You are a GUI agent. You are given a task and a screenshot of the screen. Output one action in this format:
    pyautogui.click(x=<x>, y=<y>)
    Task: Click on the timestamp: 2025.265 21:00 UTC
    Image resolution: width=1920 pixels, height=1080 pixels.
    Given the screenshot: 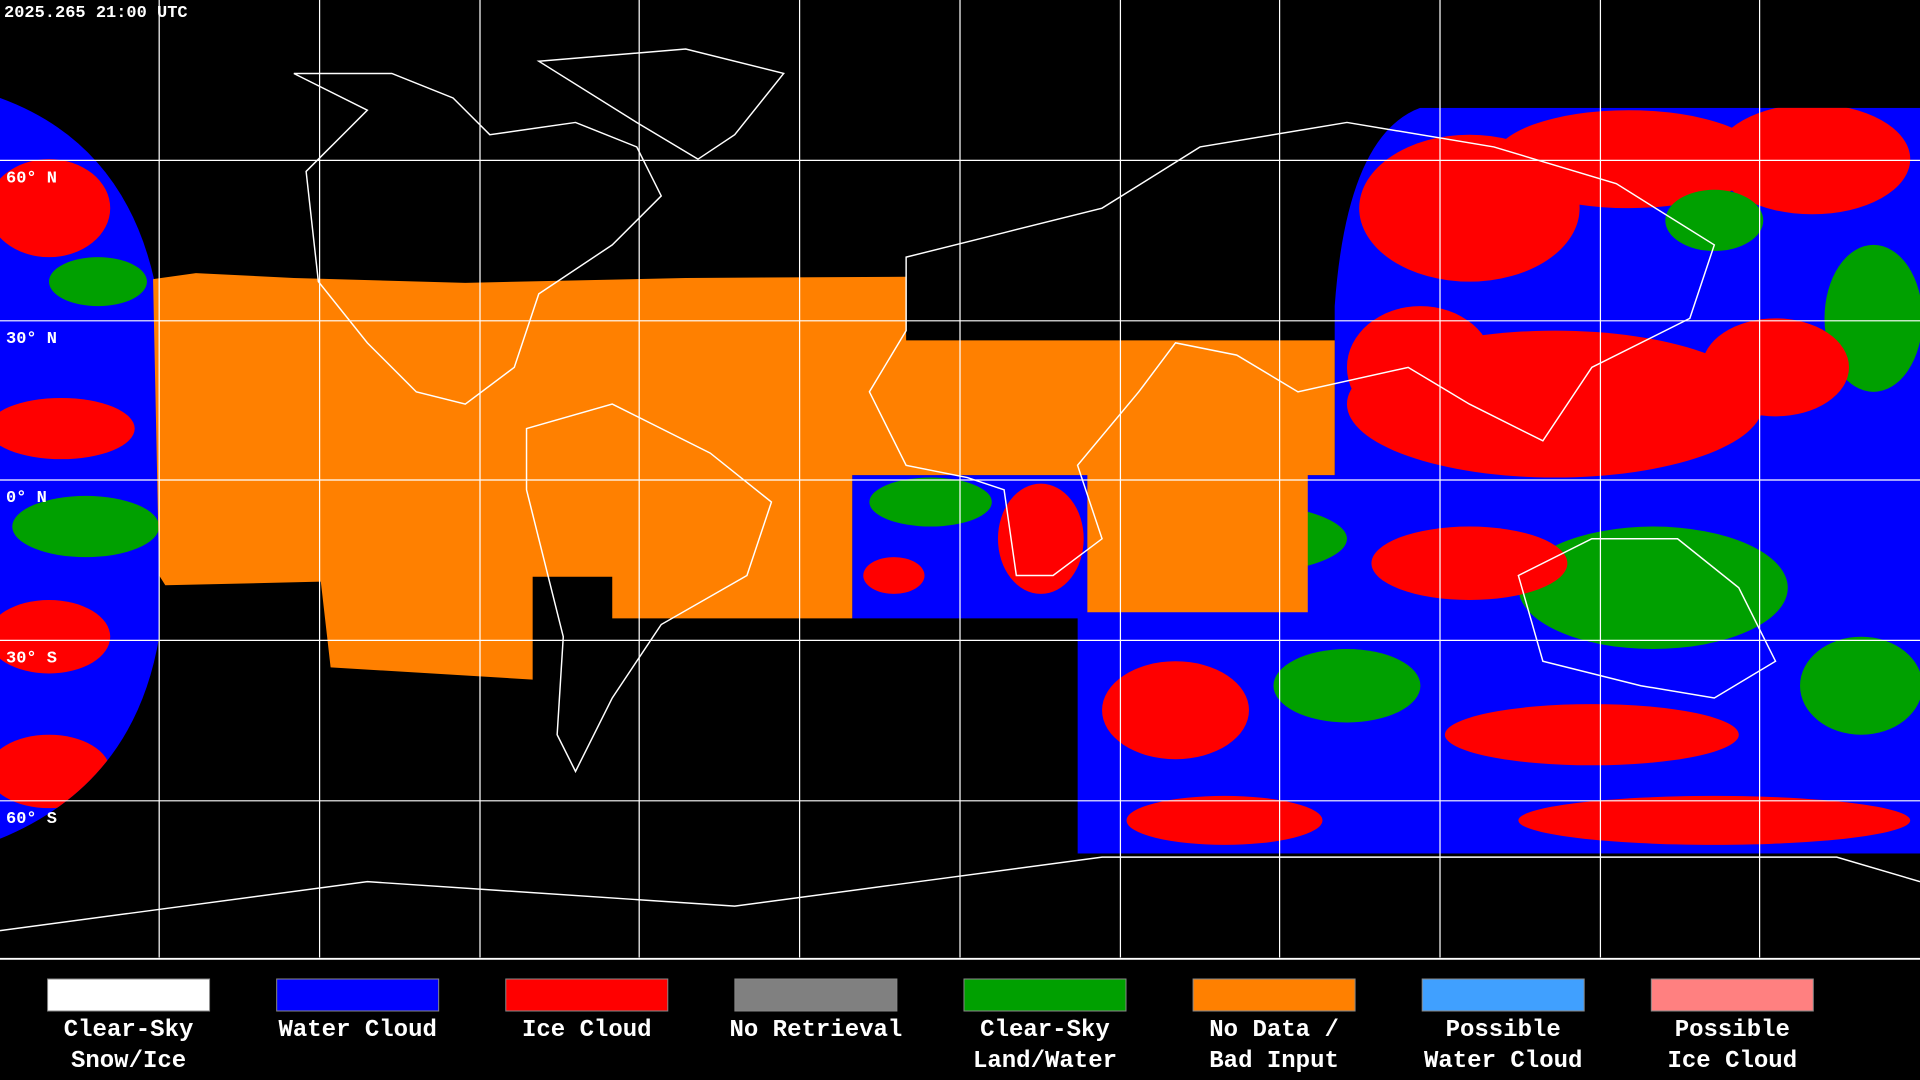 What is the action you would take?
    pyautogui.click(x=96, y=13)
    